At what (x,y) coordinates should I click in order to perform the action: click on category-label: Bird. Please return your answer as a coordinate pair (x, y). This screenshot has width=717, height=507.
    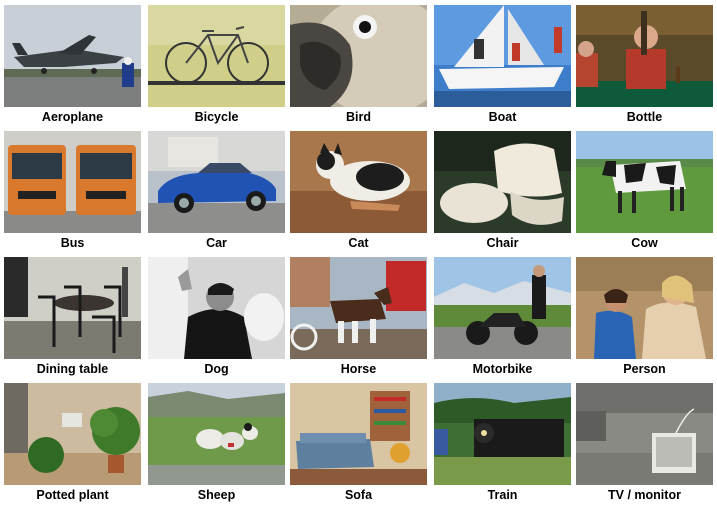
    Looking at the image, I should click on (358, 117).